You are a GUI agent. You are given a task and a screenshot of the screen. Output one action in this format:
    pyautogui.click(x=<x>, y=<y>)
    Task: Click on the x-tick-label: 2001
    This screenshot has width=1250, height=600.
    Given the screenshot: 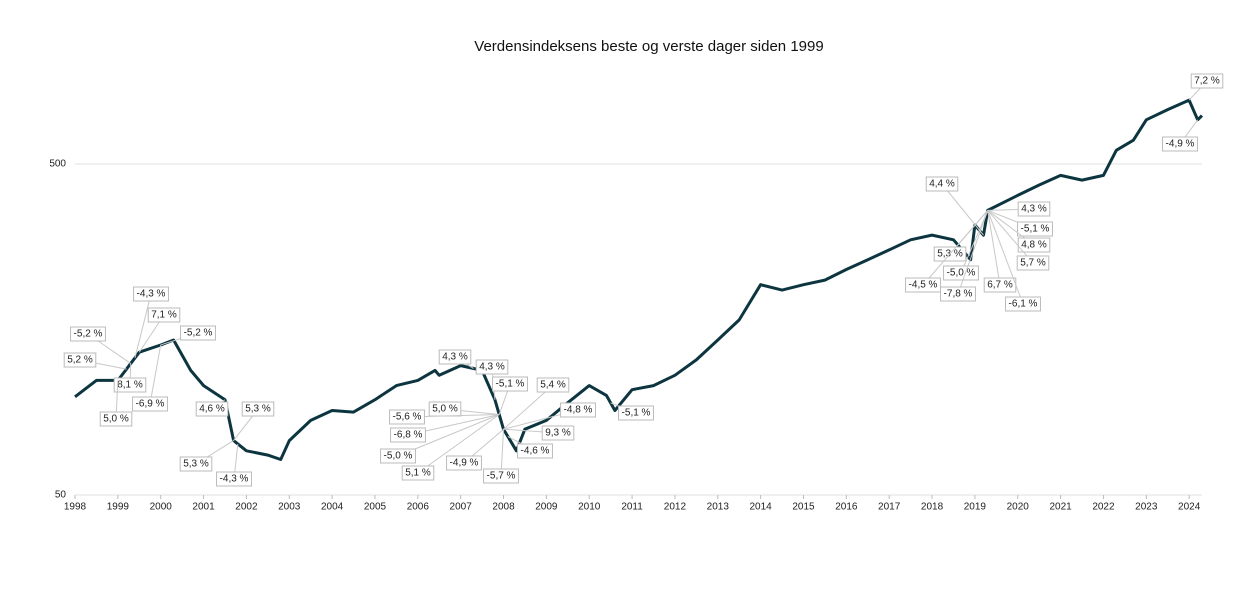 What is the action you would take?
    pyautogui.click(x=203, y=507)
    